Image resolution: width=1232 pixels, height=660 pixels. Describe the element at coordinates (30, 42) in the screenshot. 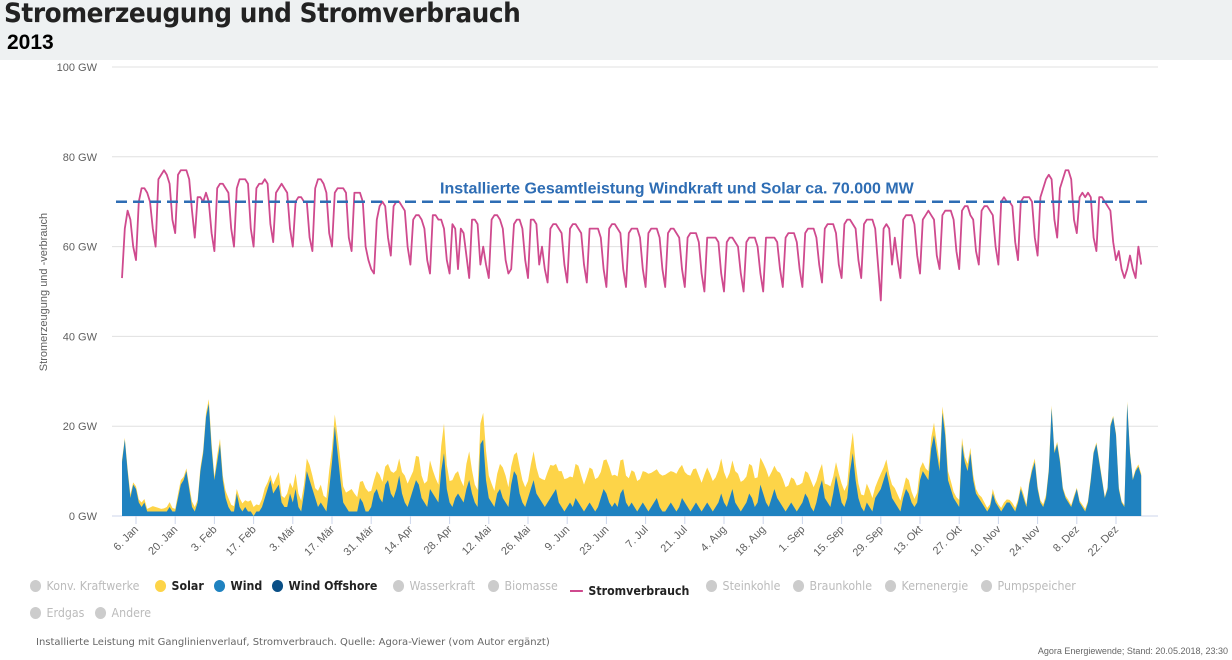

I see `year-subtitle: 2013` at that location.